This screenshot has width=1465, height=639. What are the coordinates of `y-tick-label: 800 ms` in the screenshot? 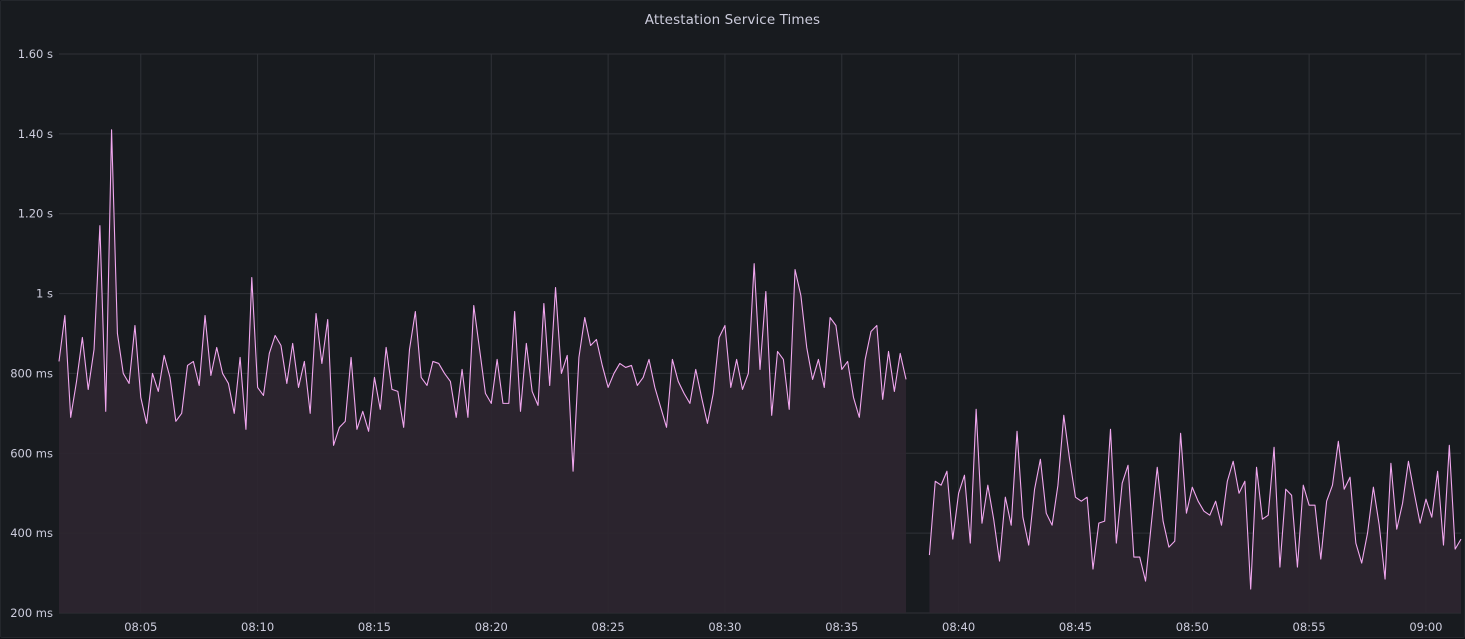 It's located at (31, 373).